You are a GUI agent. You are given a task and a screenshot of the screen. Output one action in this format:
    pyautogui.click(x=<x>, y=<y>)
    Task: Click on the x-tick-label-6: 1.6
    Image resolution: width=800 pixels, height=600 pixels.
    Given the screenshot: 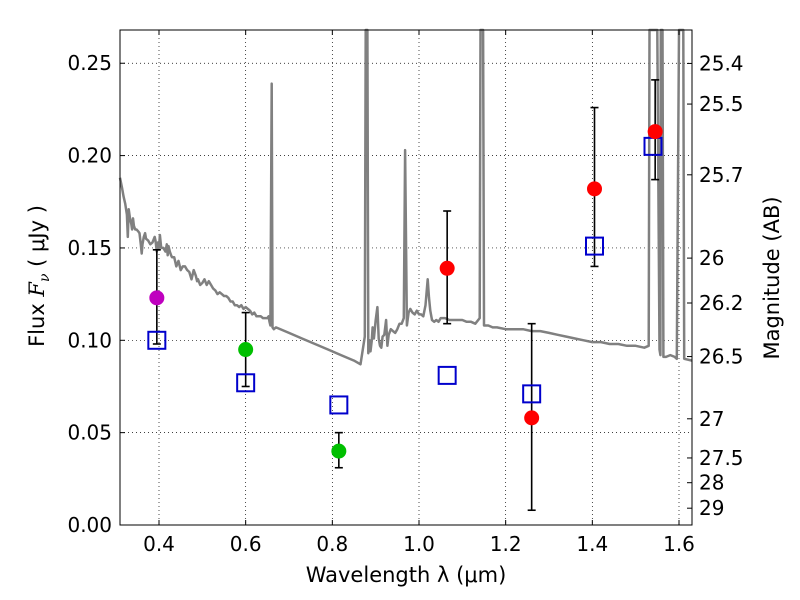 What is the action you would take?
    pyautogui.click(x=679, y=544)
    